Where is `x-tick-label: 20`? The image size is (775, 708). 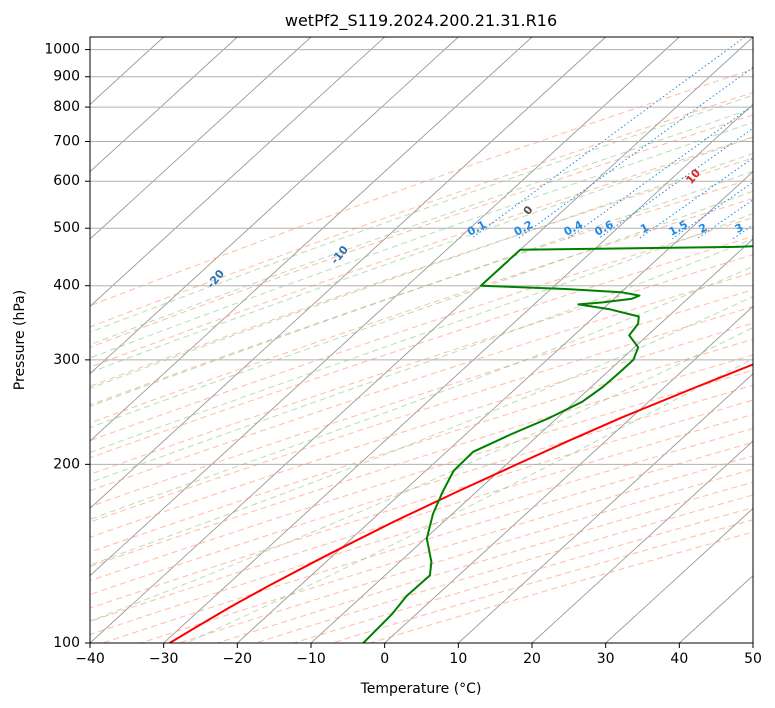
x-tick-label: 20 is located at coordinates (532, 659).